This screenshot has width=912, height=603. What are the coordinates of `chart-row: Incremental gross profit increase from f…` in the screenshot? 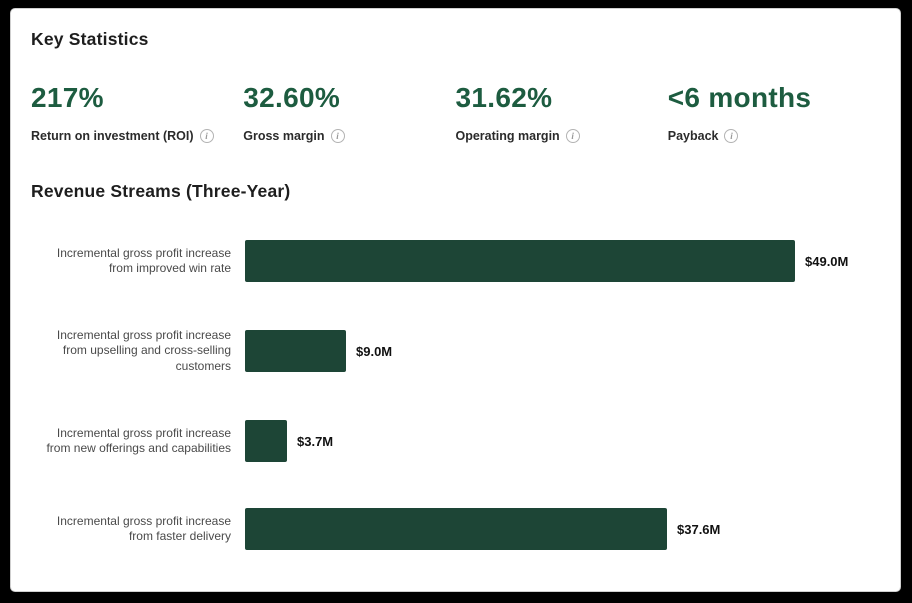 It's located at (455, 529).